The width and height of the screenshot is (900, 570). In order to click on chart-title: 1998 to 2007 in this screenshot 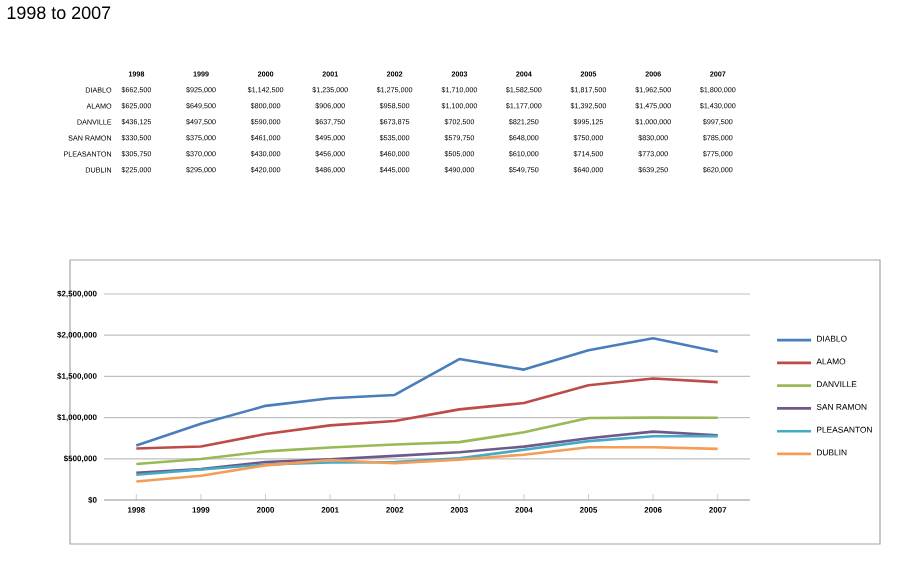, I will do `click(59, 13)`.